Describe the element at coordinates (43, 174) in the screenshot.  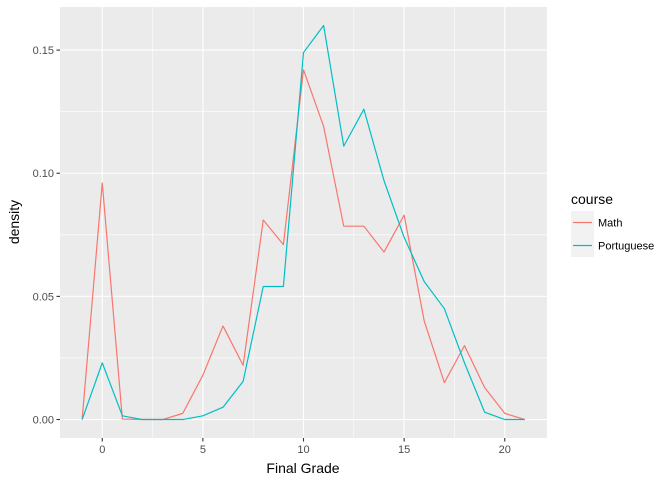
I see `y-tick-label: 0.10` at that location.